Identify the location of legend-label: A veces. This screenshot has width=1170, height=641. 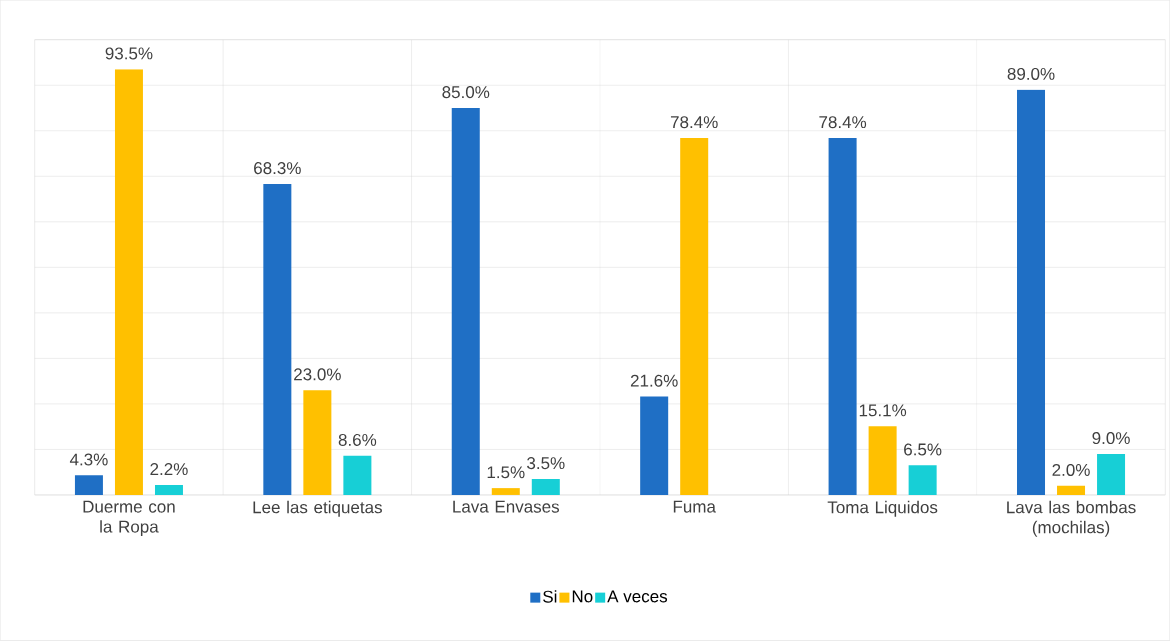
(637, 596).